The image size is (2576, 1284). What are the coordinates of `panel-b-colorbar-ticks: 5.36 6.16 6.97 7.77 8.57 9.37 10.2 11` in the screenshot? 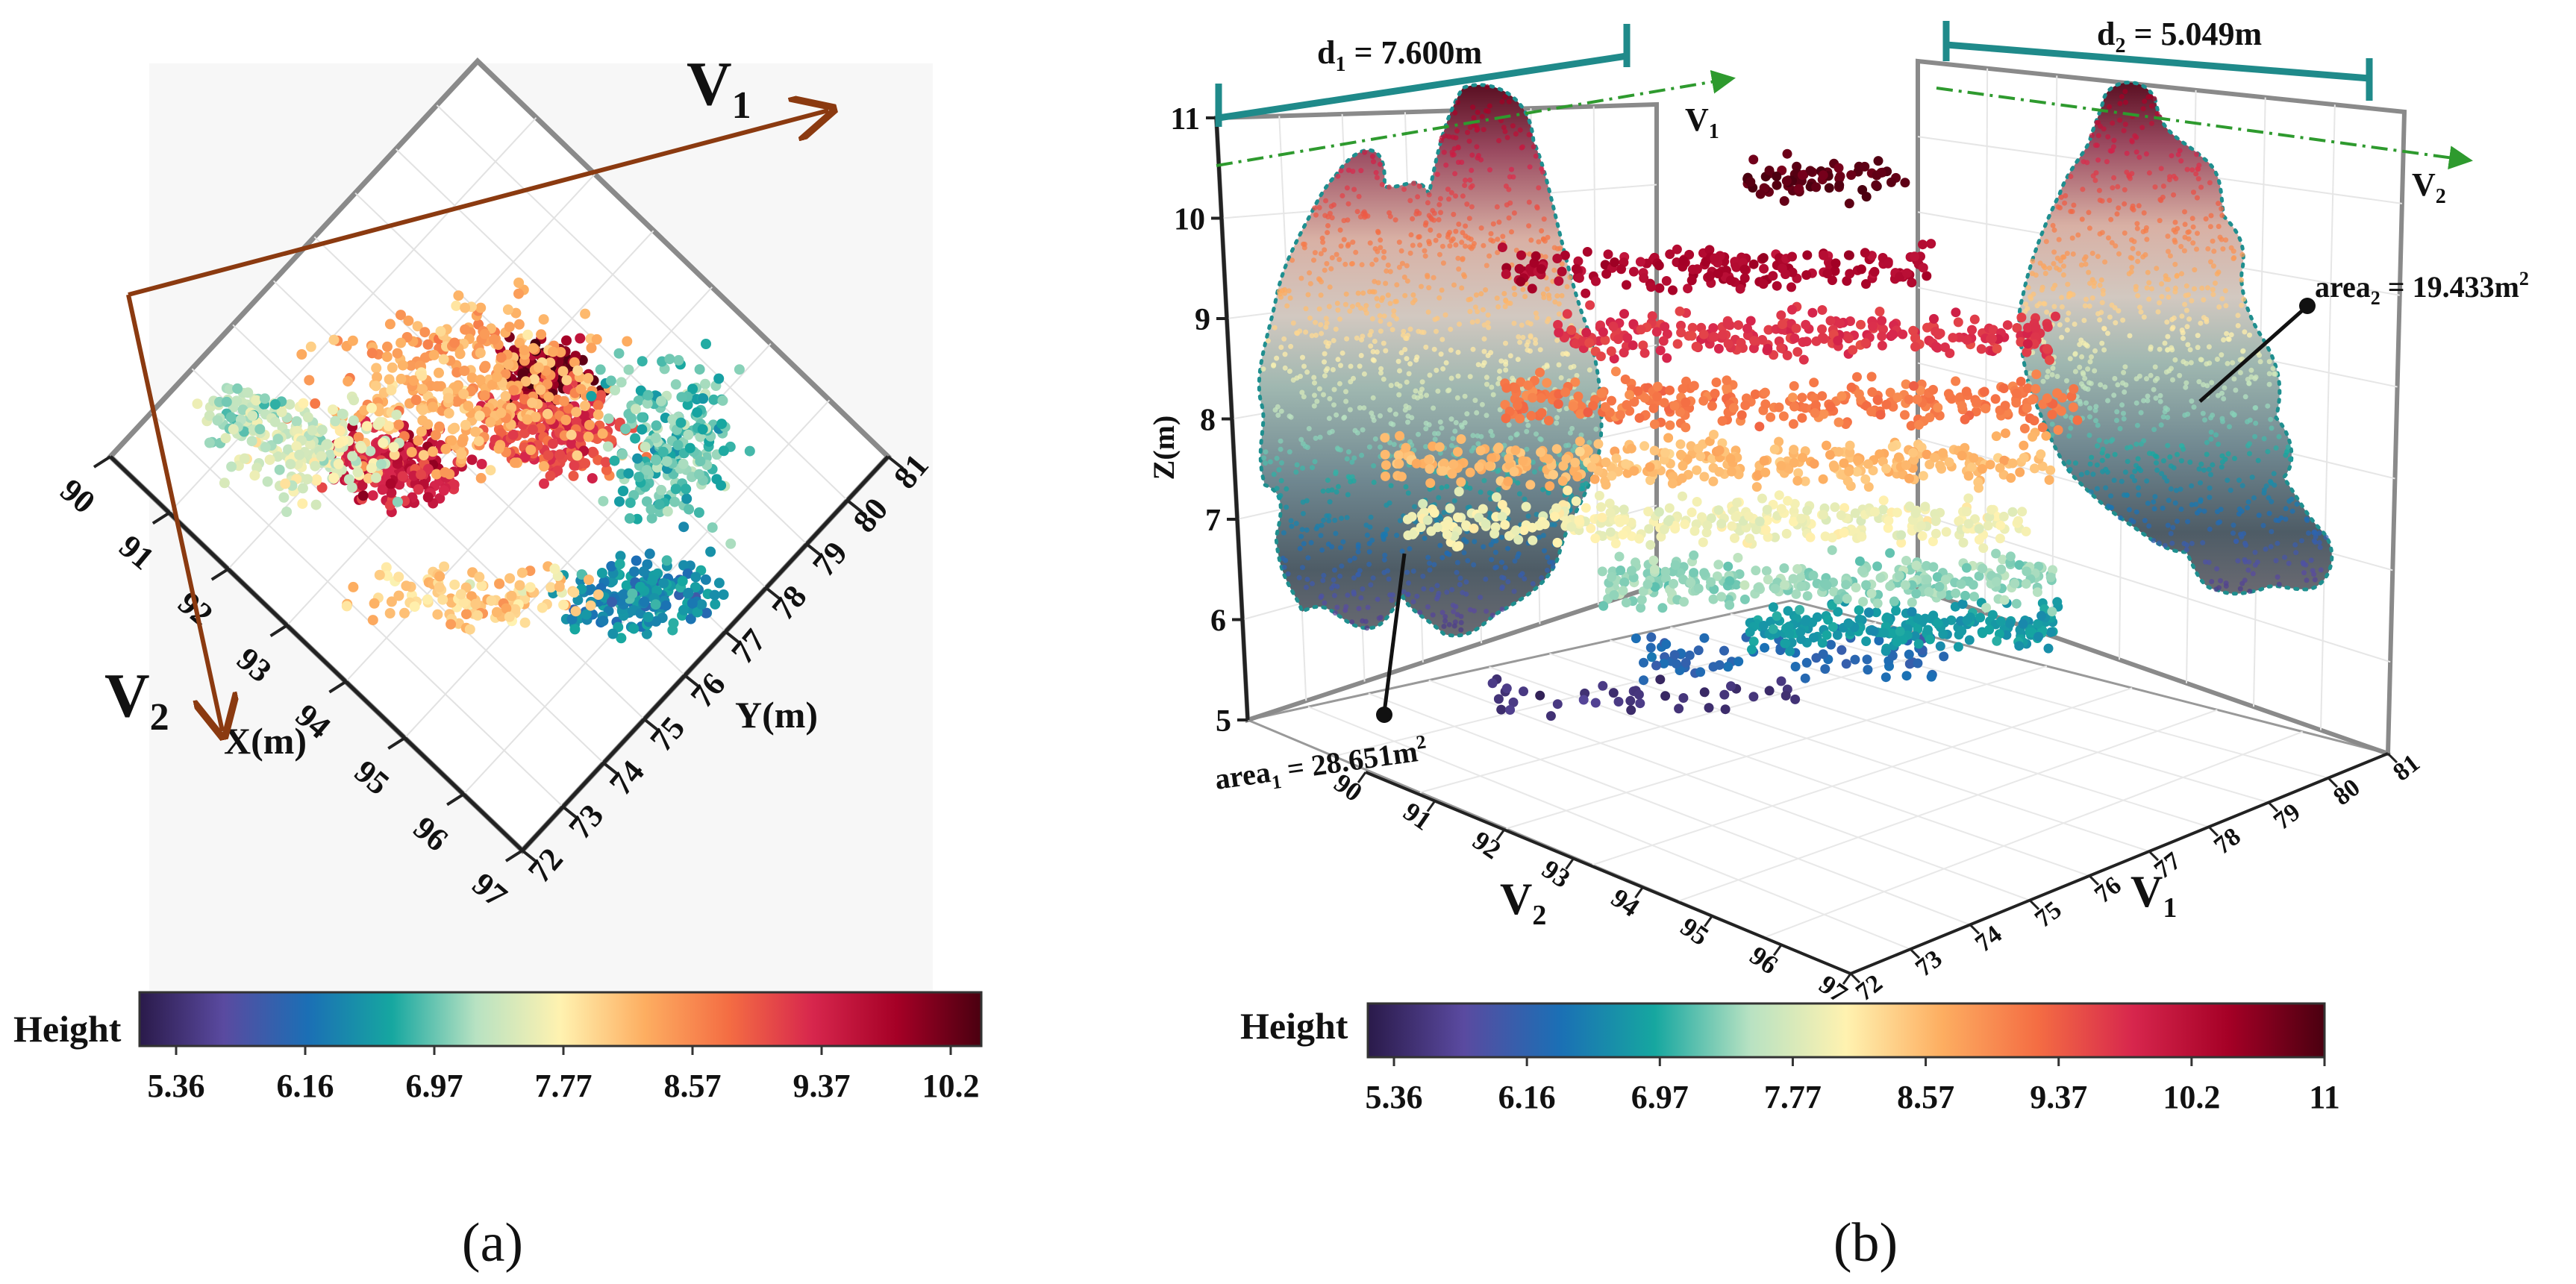 It's located at (1853, 1086).